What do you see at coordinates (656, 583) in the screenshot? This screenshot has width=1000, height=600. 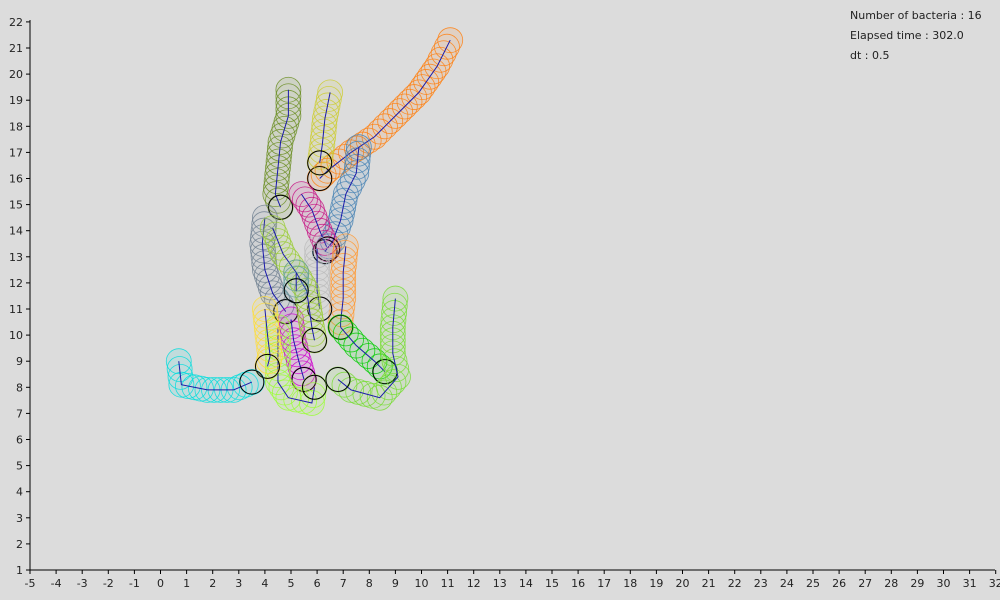 I see `x-tick-label: 19` at bounding box center [656, 583].